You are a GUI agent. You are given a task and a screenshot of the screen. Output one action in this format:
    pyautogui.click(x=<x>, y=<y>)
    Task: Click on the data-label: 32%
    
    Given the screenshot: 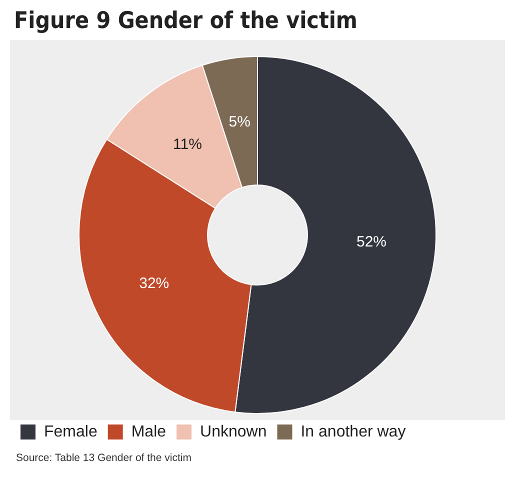 What is the action you would take?
    pyautogui.click(x=154, y=283)
    